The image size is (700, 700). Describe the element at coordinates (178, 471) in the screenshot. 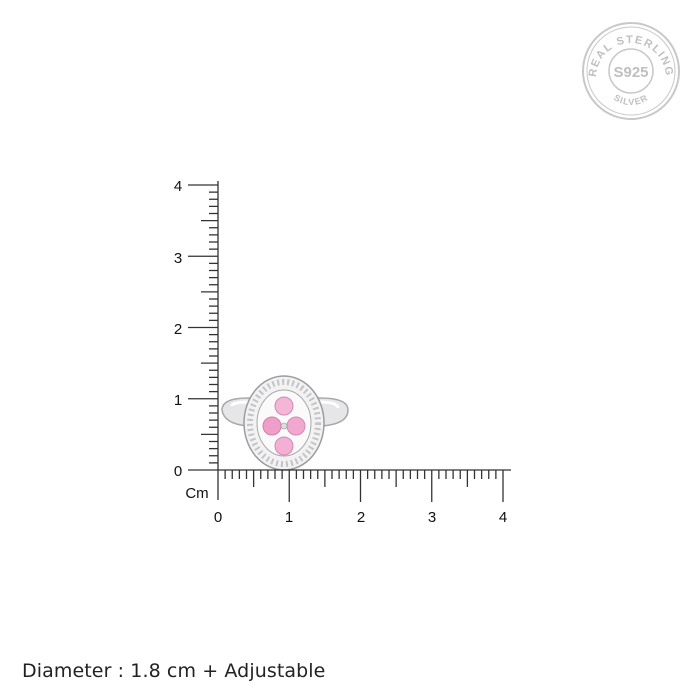

I see `y-label-0: 0` at that location.